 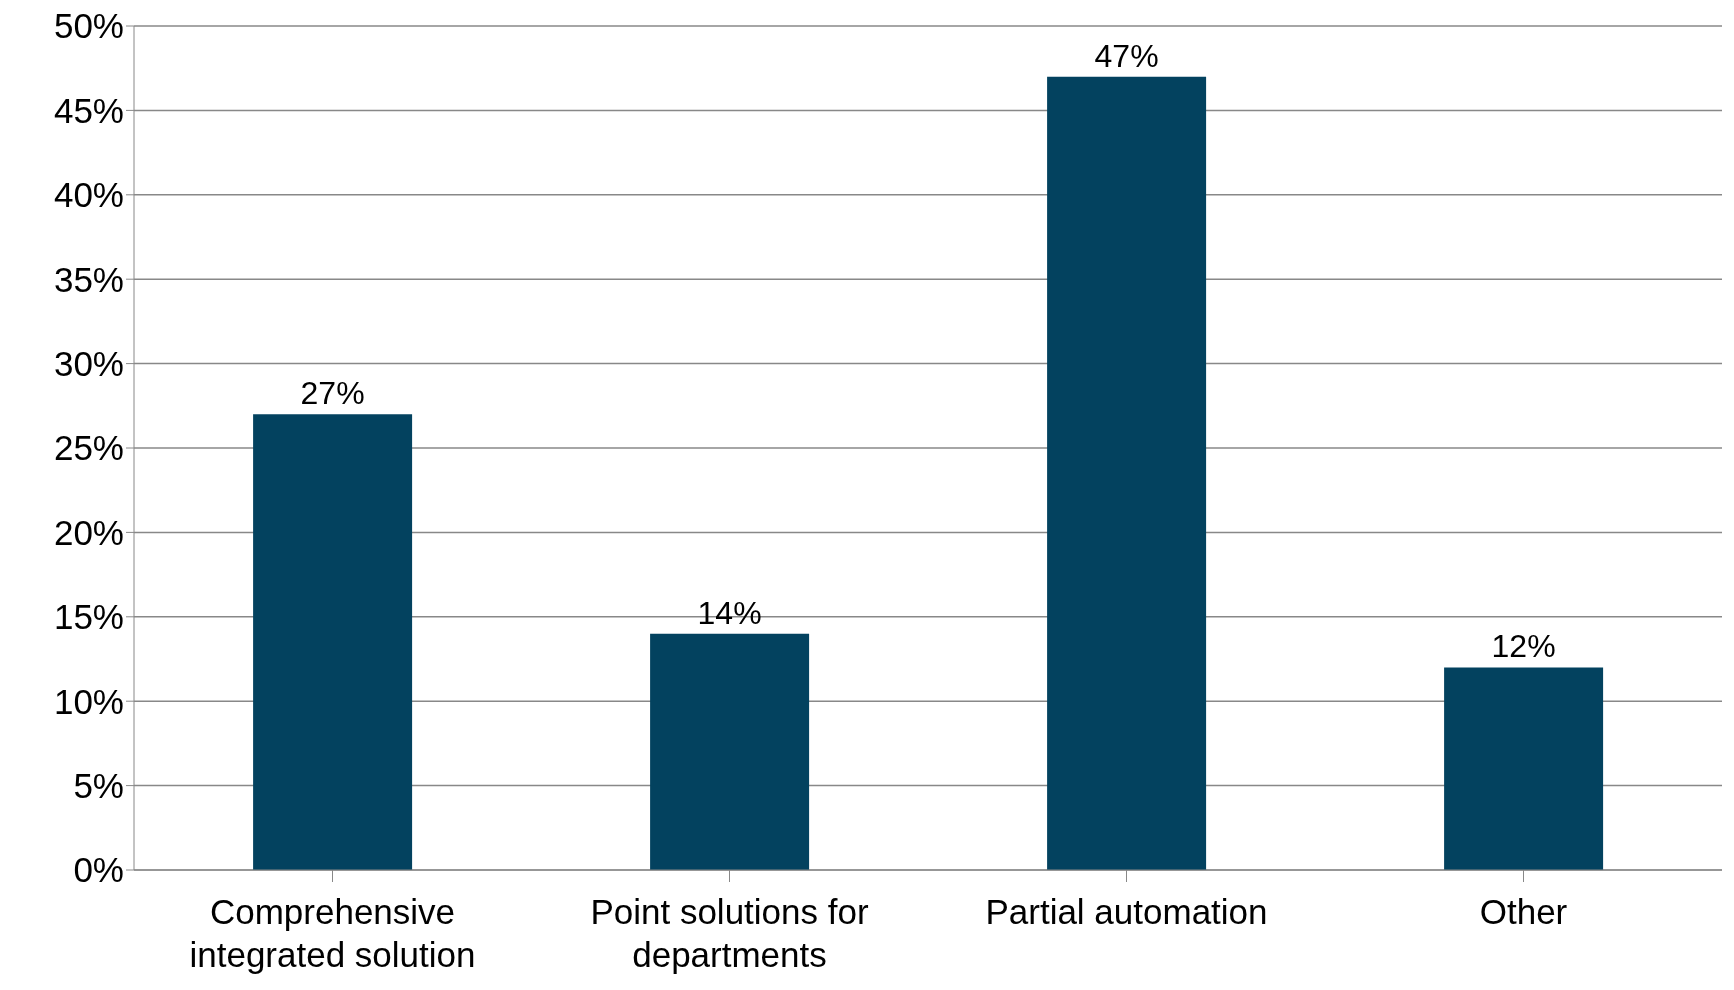 I want to click on y-tick-label: 25%, so click(x=88, y=448).